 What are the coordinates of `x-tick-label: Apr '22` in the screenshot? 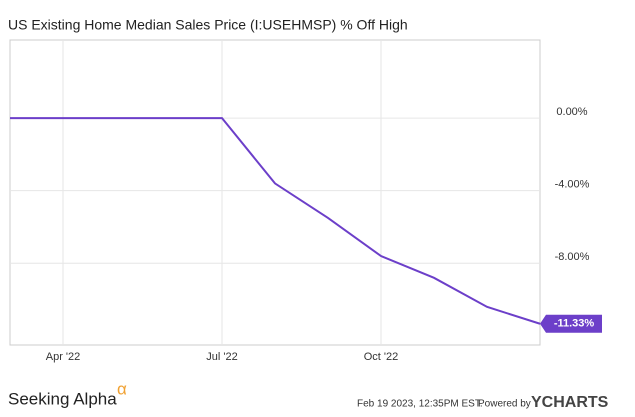 It's located at (63, 357).